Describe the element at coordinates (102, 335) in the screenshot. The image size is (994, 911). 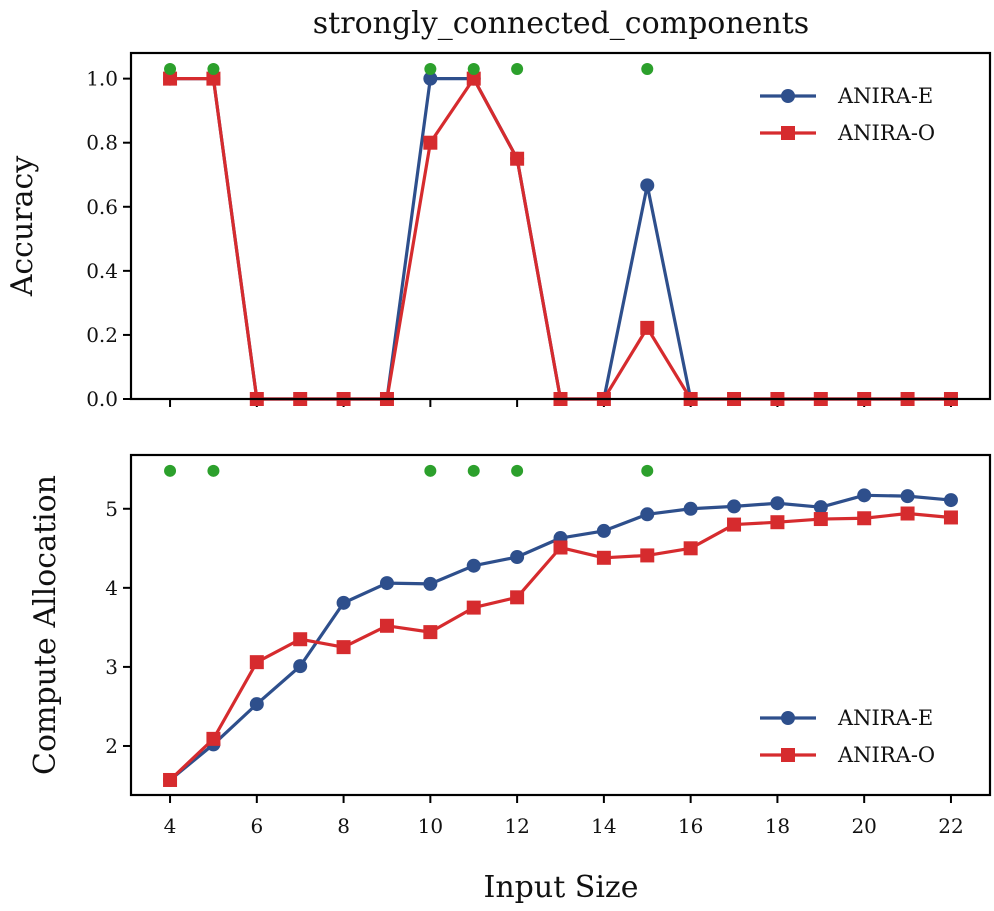
I see `y-tick-label: 0.2` at that location.